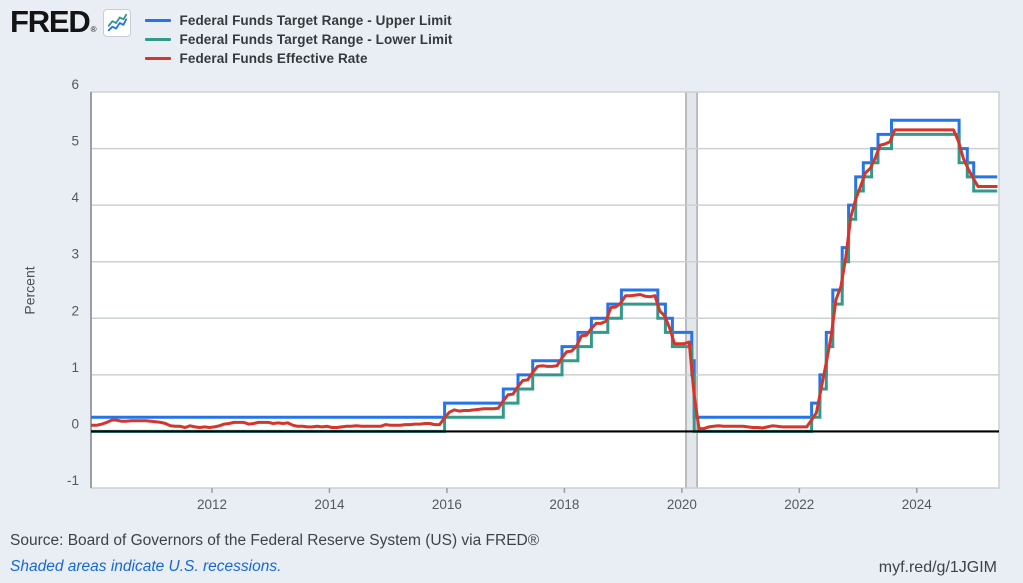  I want to click on y-axis-title: Percent, so click(29, 290).